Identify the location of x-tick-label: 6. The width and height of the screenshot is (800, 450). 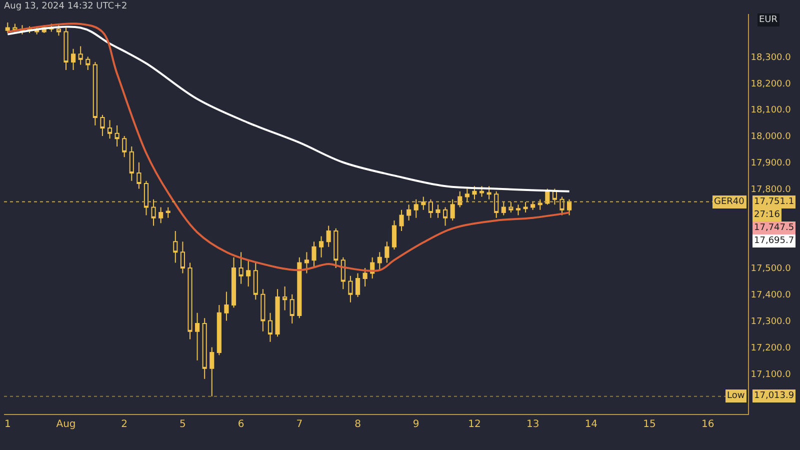
(241, 424).